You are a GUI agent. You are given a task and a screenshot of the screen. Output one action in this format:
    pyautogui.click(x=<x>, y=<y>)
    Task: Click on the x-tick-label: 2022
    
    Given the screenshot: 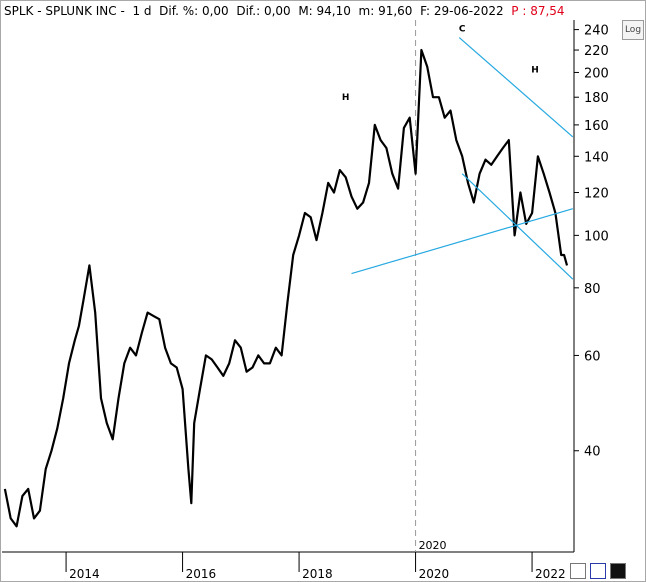 What is the action you would take?
    pyautogui.click(x=550, y=574)
    